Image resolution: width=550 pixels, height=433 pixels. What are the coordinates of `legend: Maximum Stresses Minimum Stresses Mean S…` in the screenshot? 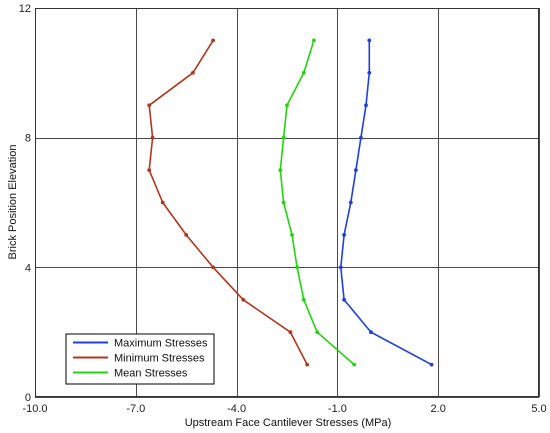 It's located at (140, 359).